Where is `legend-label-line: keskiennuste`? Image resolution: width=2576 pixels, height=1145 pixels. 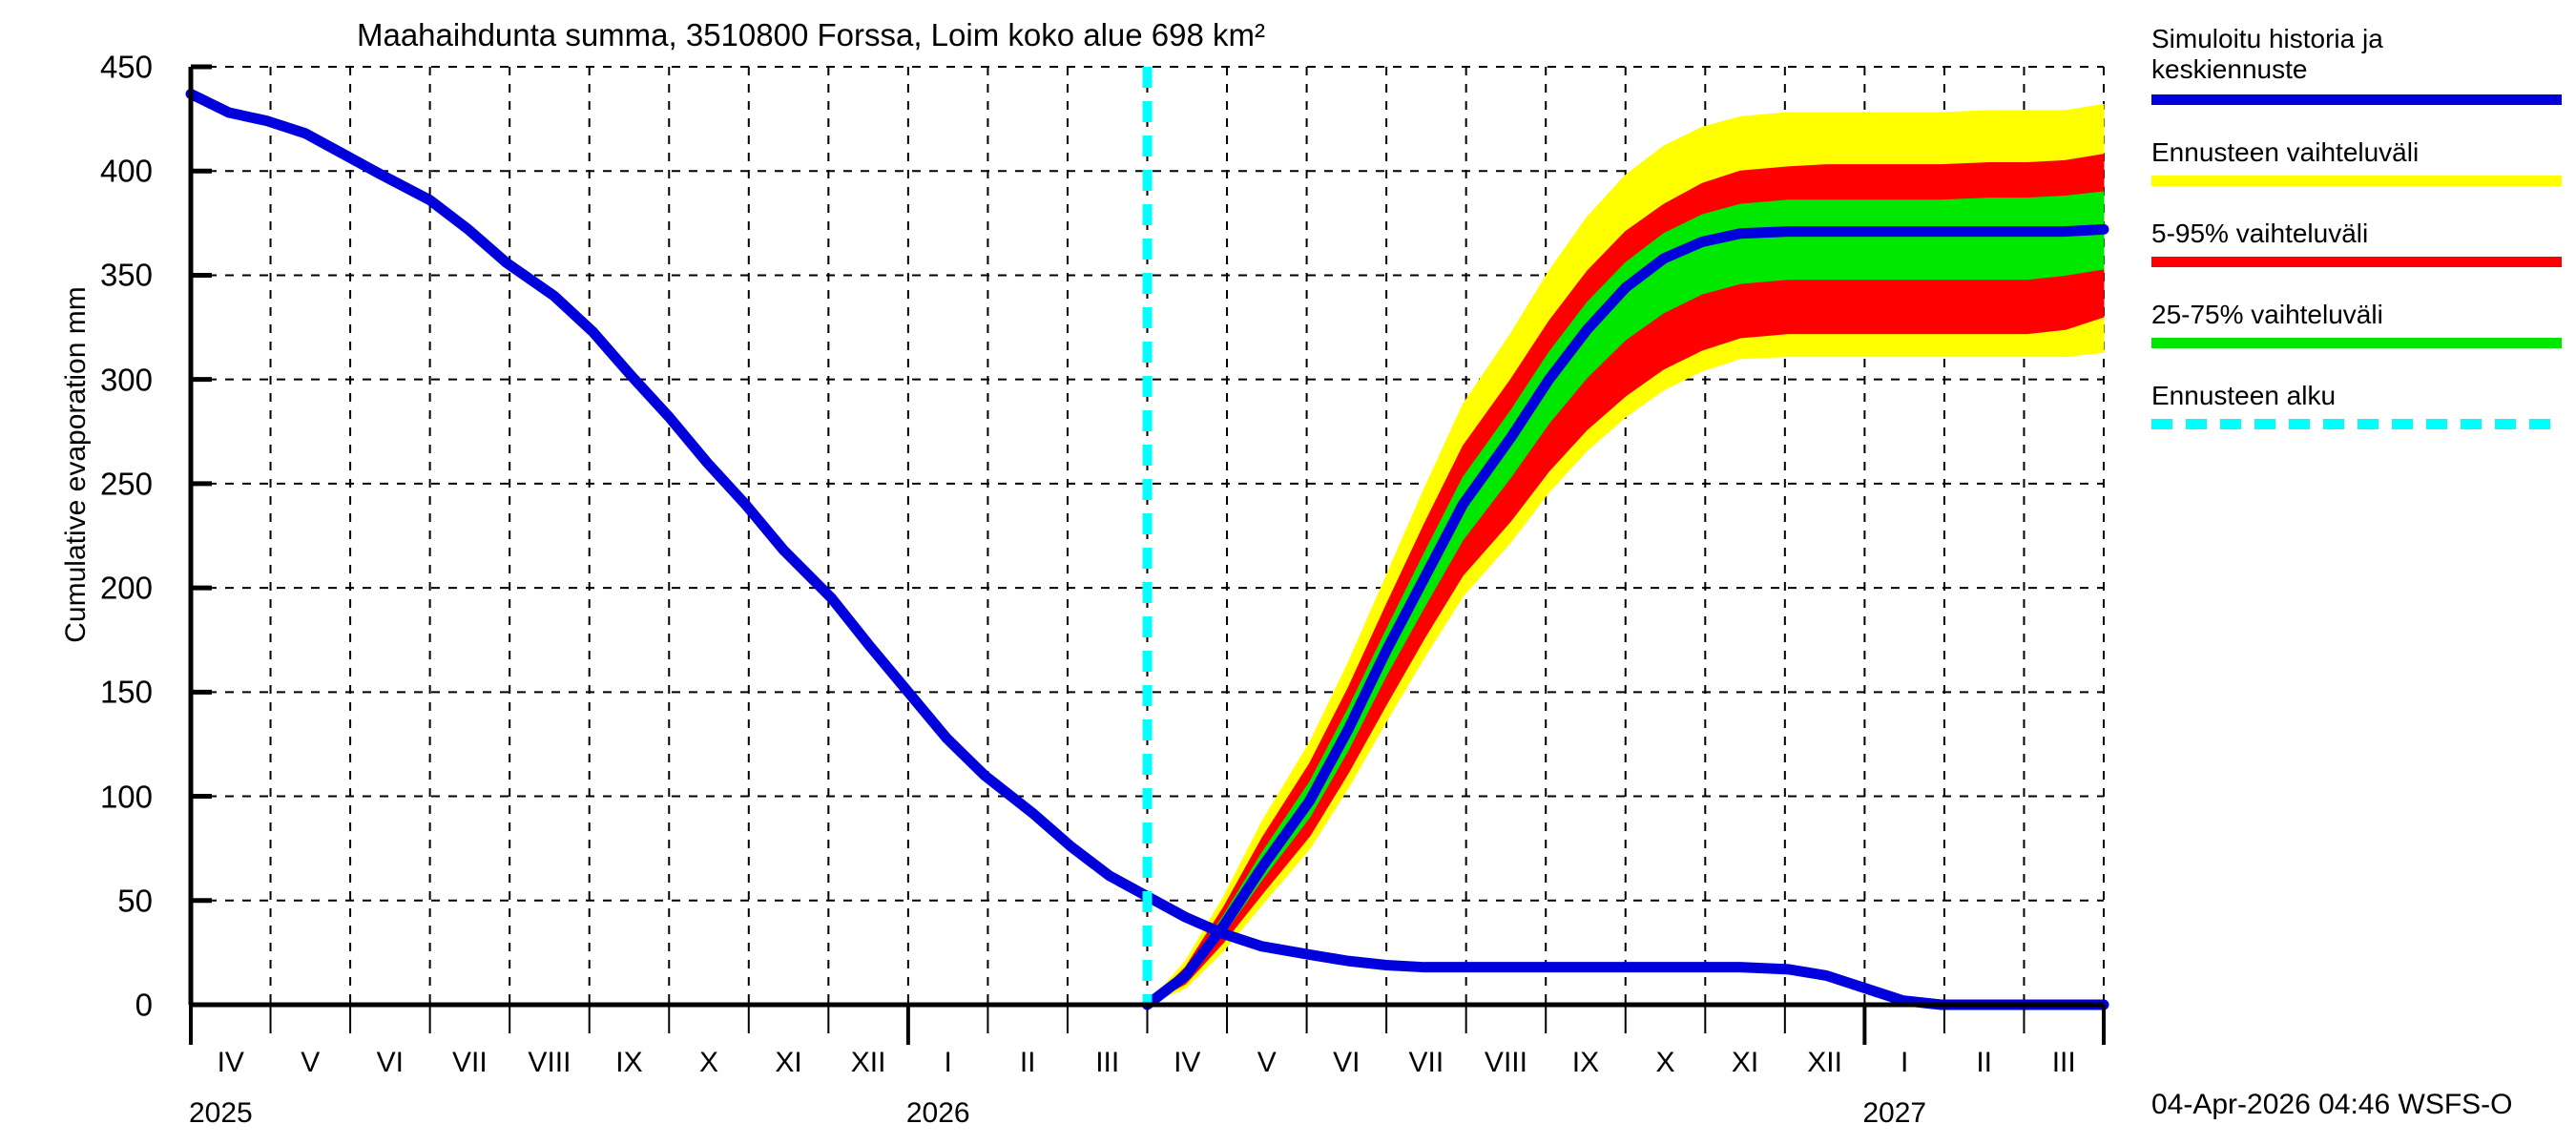 legend-label-line: keskiennuste is located at coordinates (2229, 69).